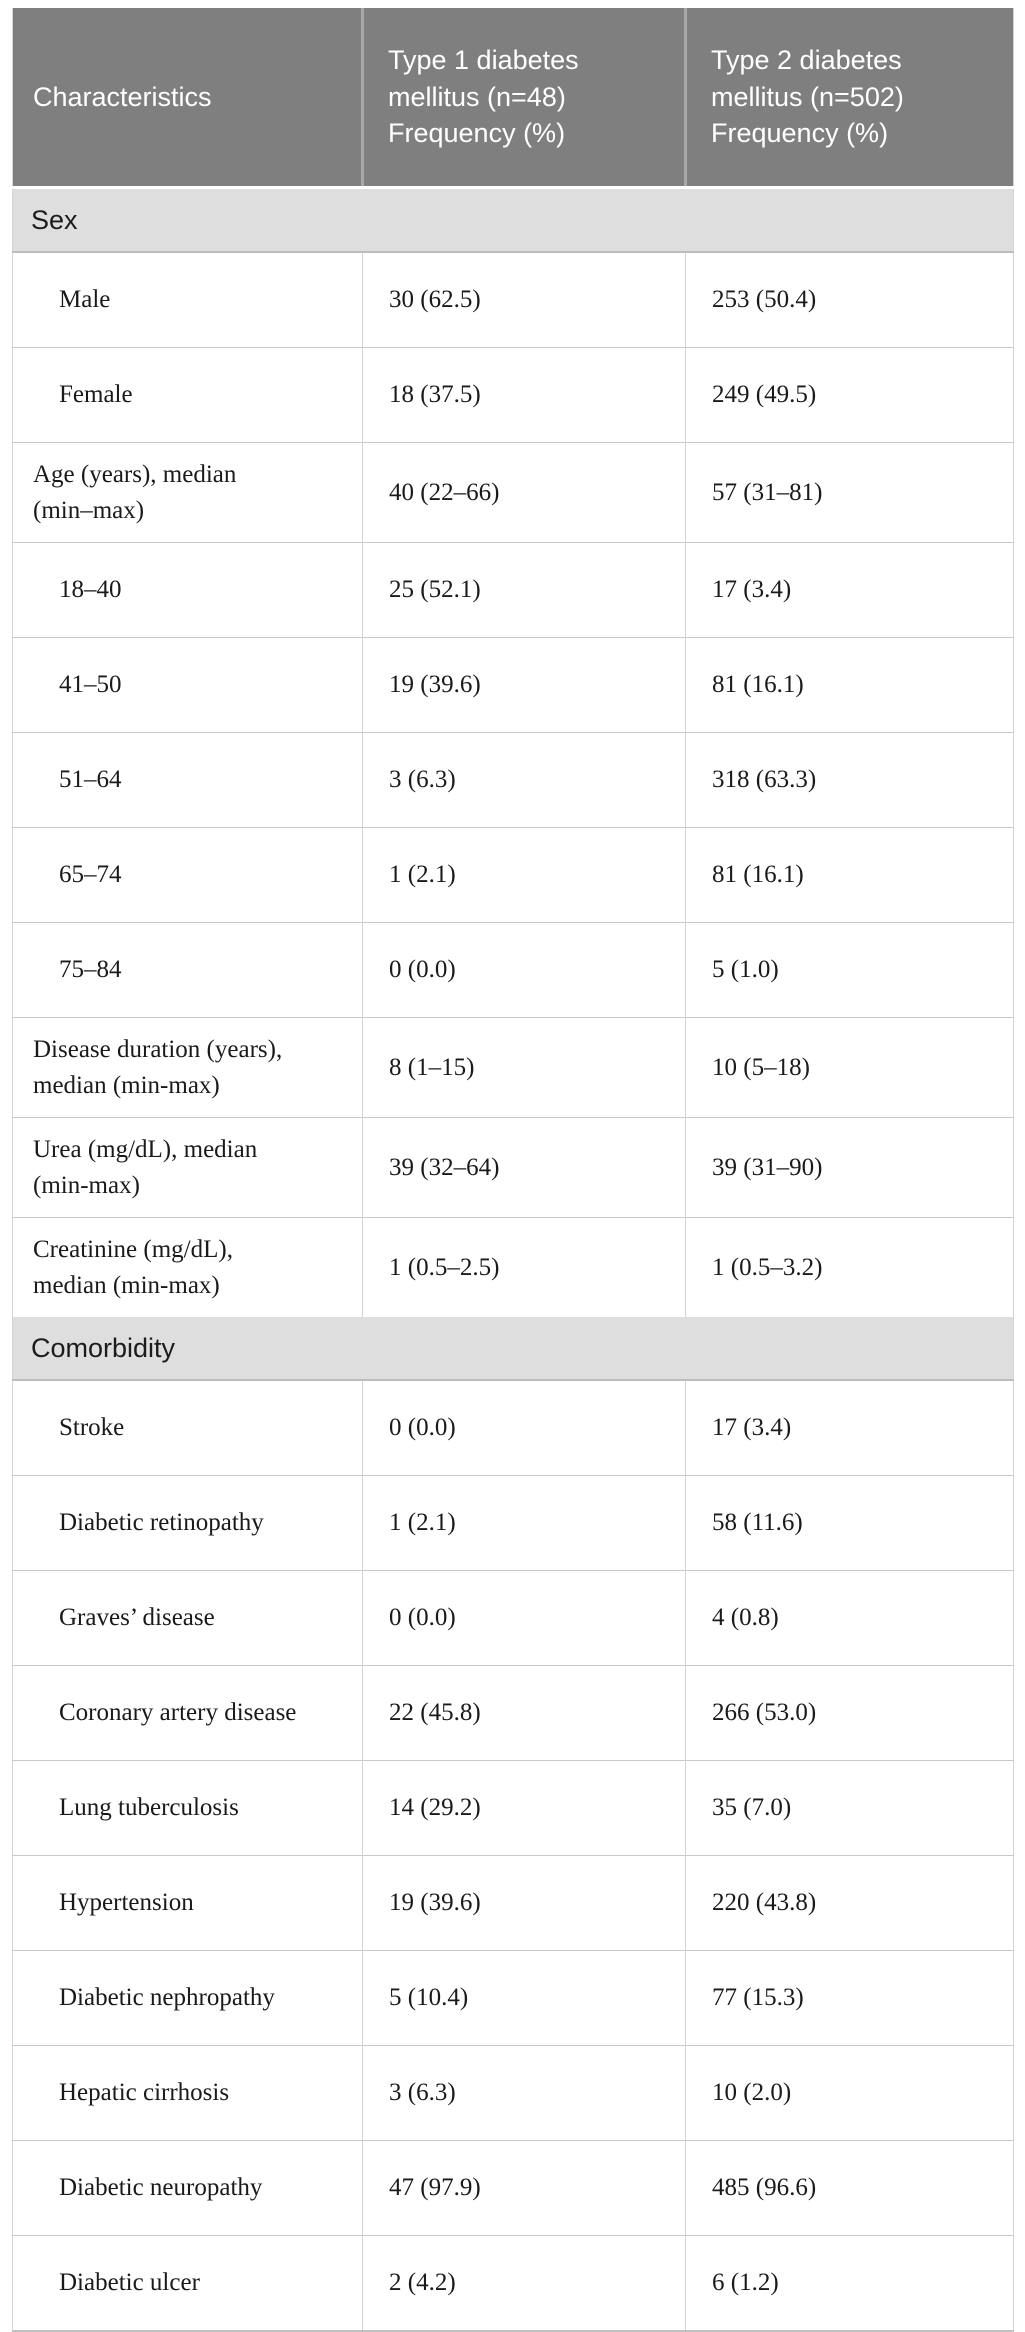  What do you see at coordinates (849, 1167) in the screenshot?
I see `t2dm-value-cell: 39 (31–90)` at bounding box center [849, 1167].